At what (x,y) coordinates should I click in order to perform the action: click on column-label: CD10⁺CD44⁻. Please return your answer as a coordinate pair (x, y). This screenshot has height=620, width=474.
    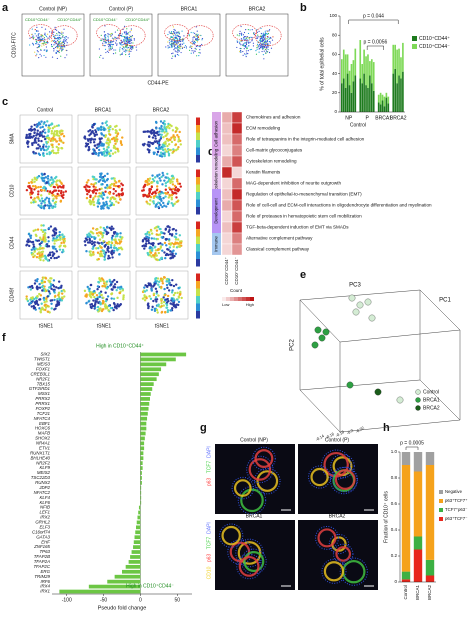
    Looking at the image, I should click on (236, 270).